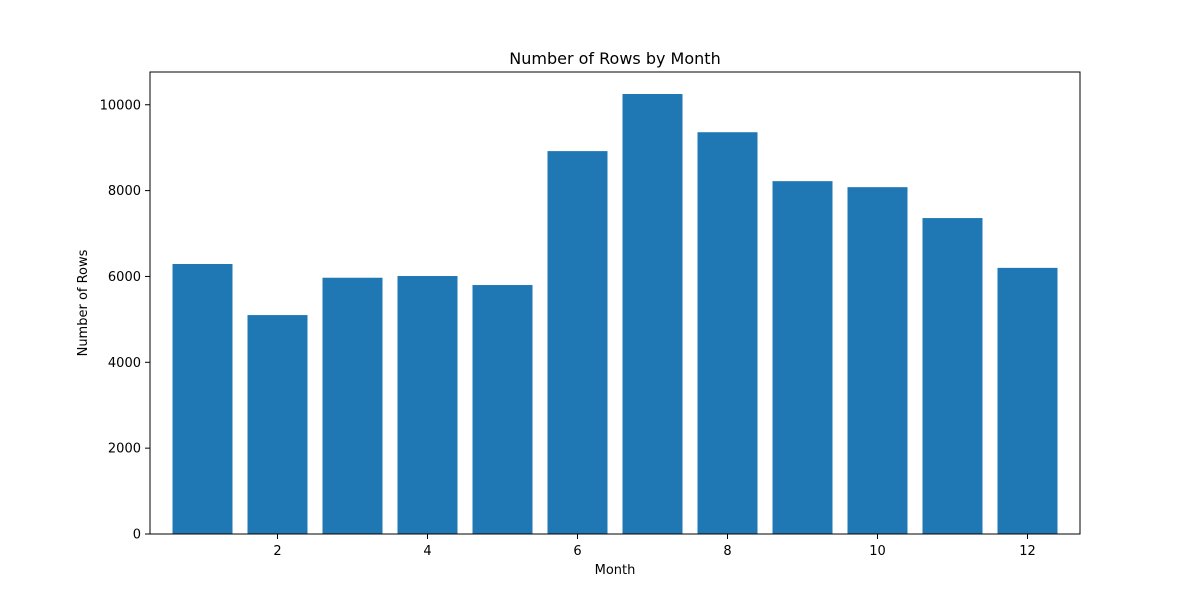 This screenshot has height=600, width=1200. I want to click on x-tick-label: 10, so click(877, 551).